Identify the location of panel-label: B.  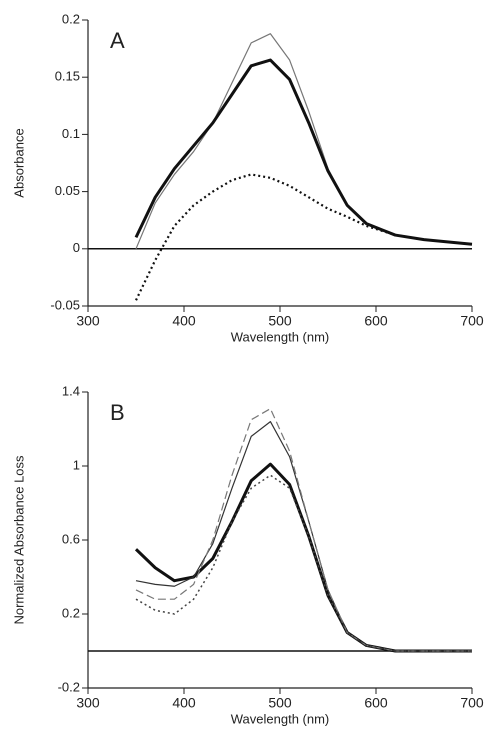
(117, 412).